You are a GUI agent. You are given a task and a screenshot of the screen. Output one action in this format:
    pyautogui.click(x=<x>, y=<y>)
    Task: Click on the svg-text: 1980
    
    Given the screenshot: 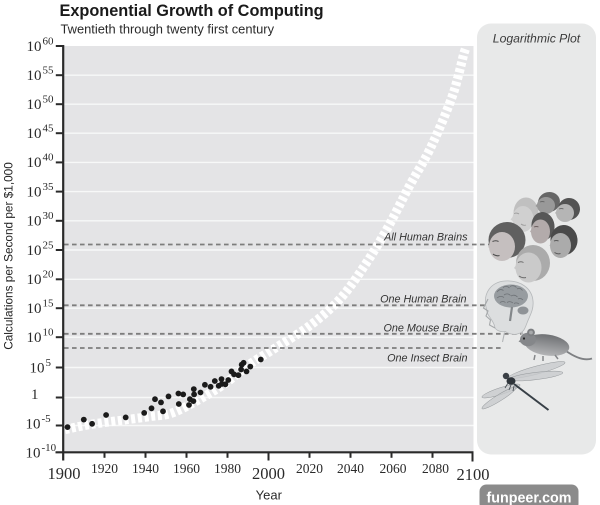 What is the action you would take?
    pyautogui.click(x=227, y=468)
    